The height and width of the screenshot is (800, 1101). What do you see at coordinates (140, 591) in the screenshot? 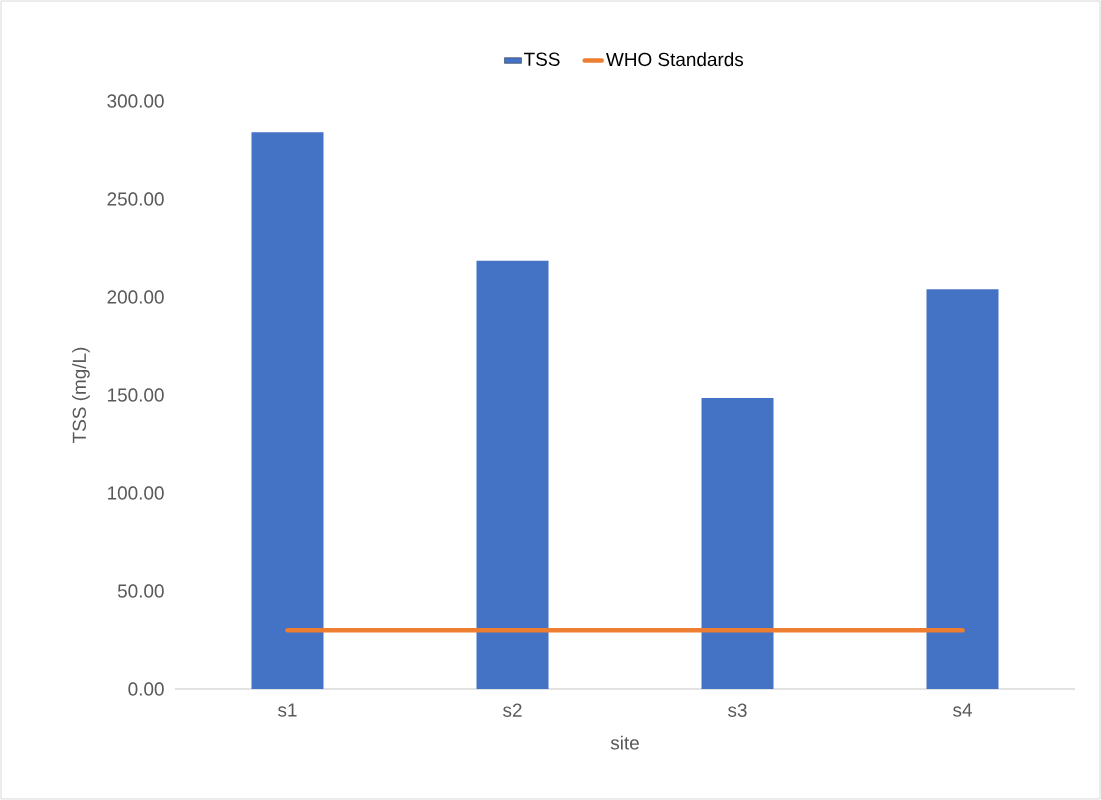
I see `y-tick-label: 50.00` at bounding box center [140, 591].